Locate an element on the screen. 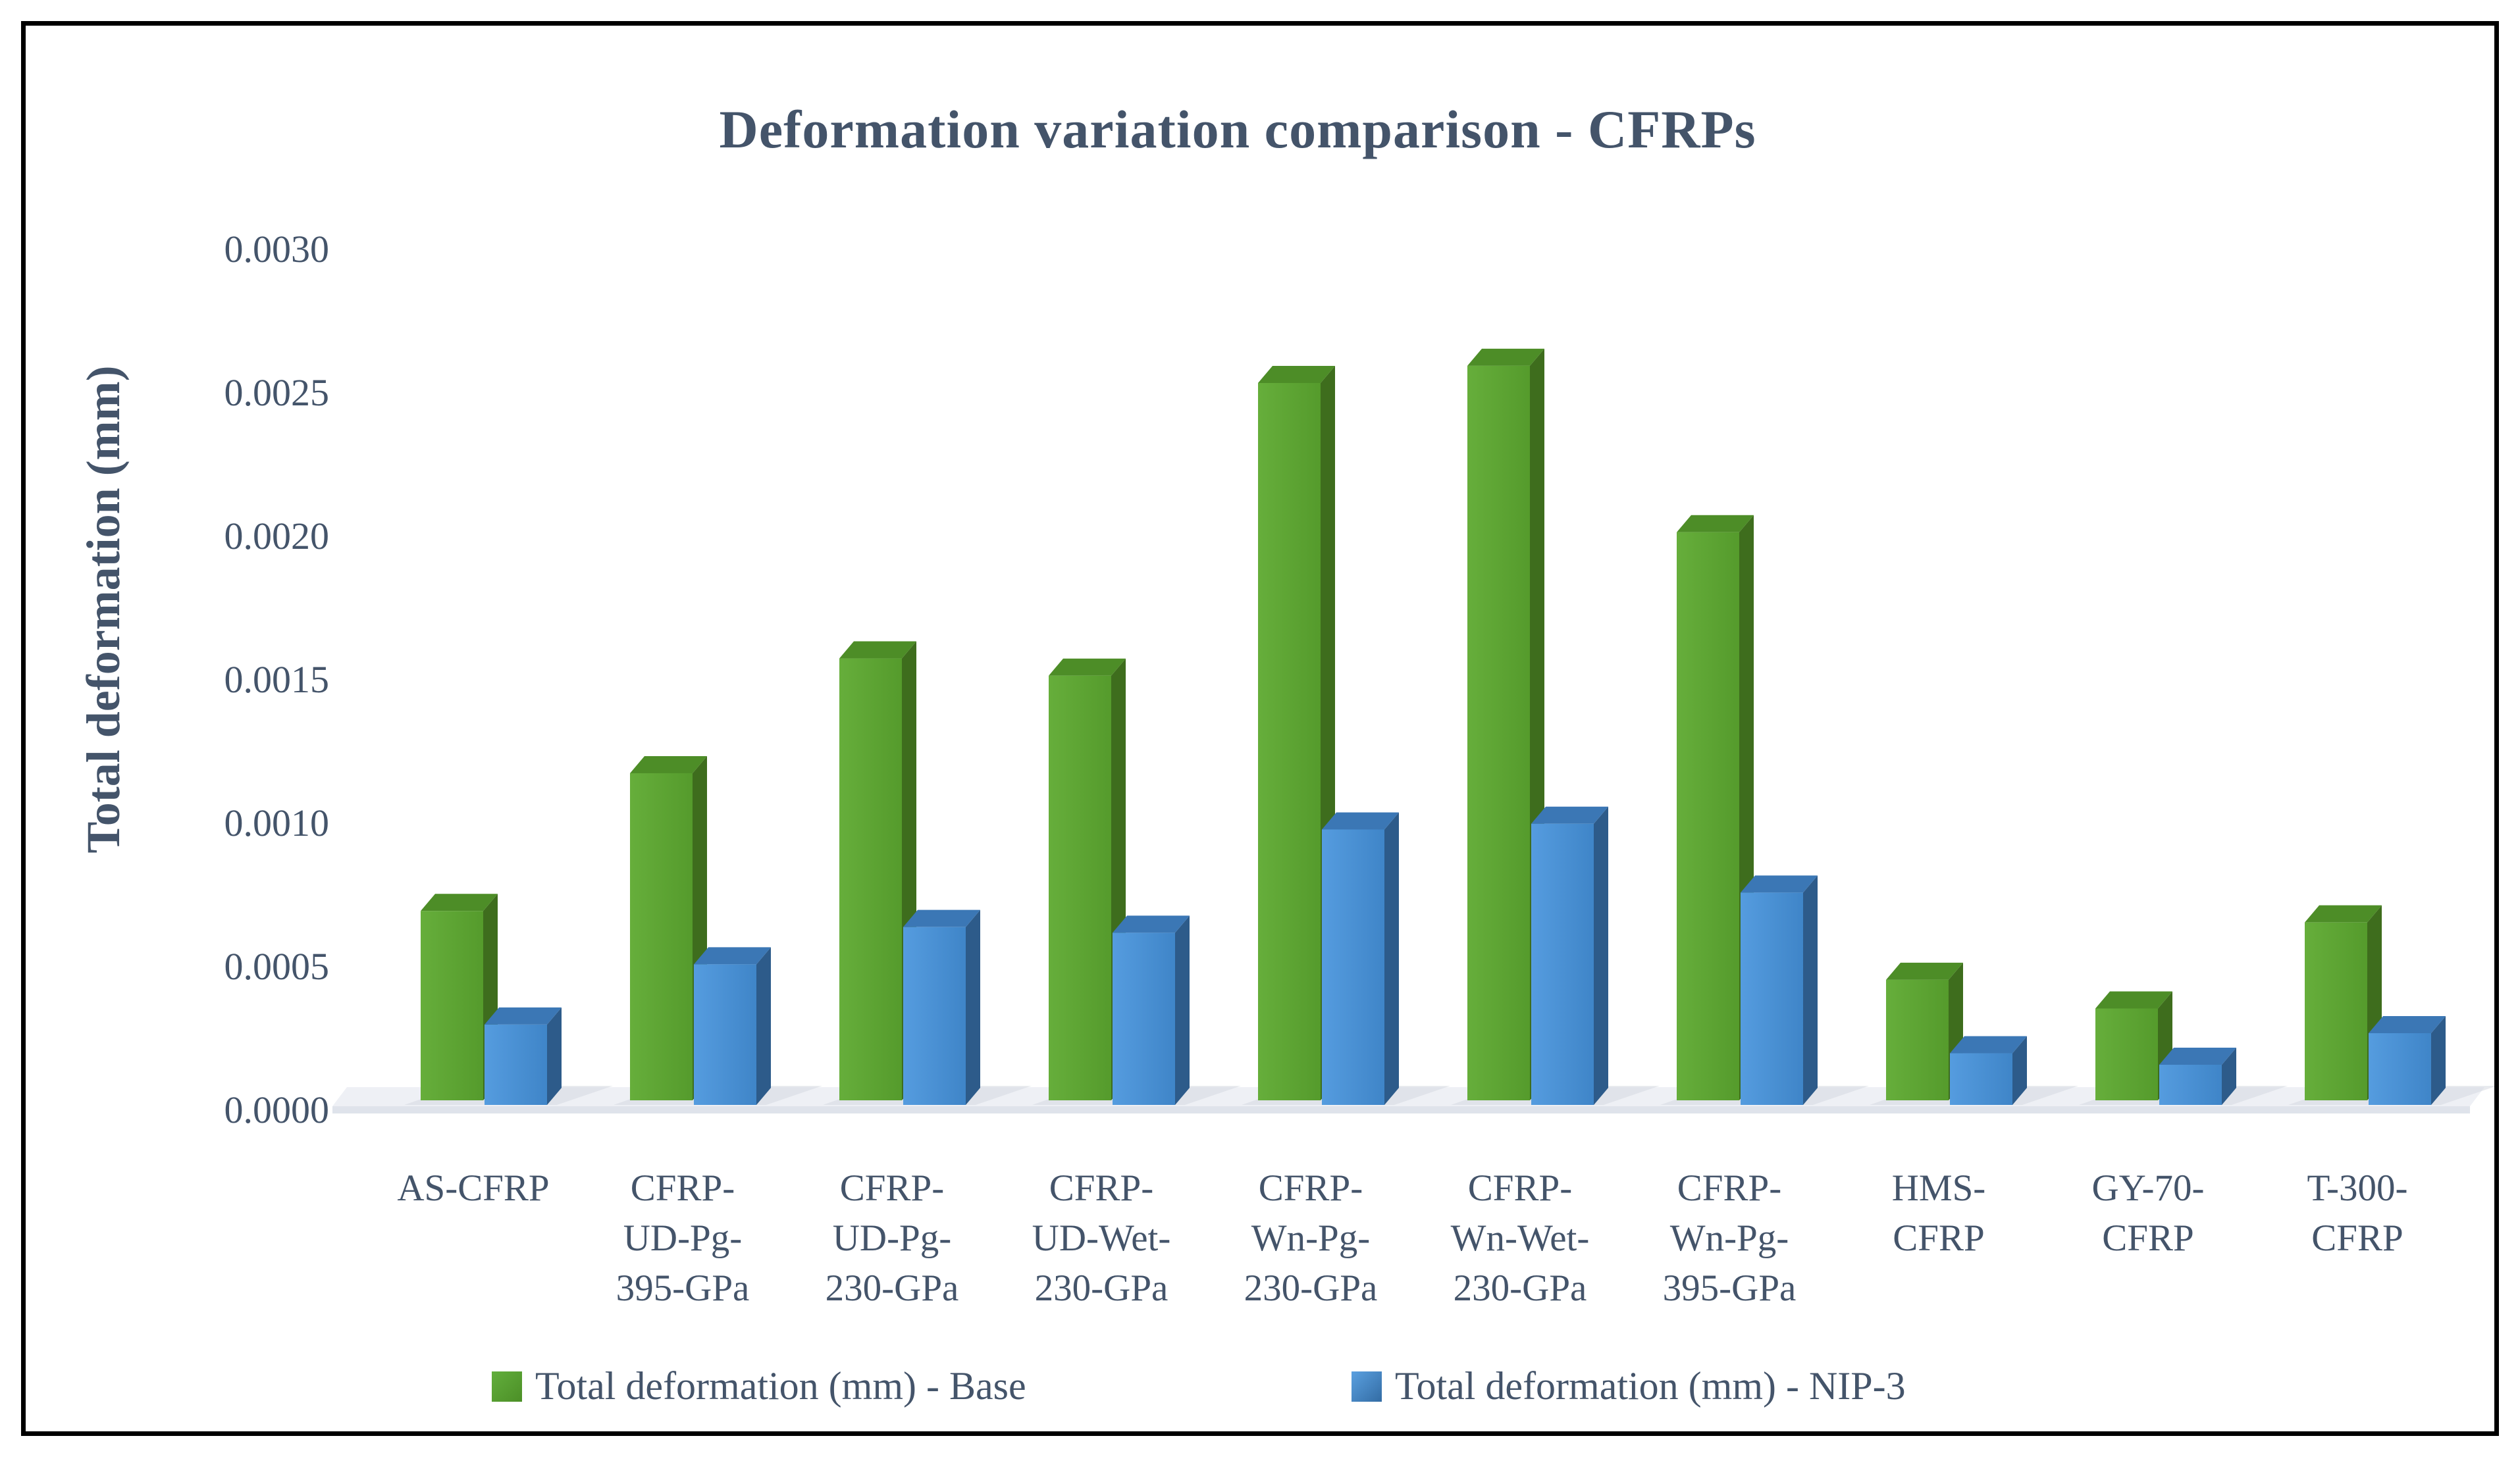  bar-nip3-CFRP-Wn-Wet-230-GPa-side is located at coordinates (1601, 955).